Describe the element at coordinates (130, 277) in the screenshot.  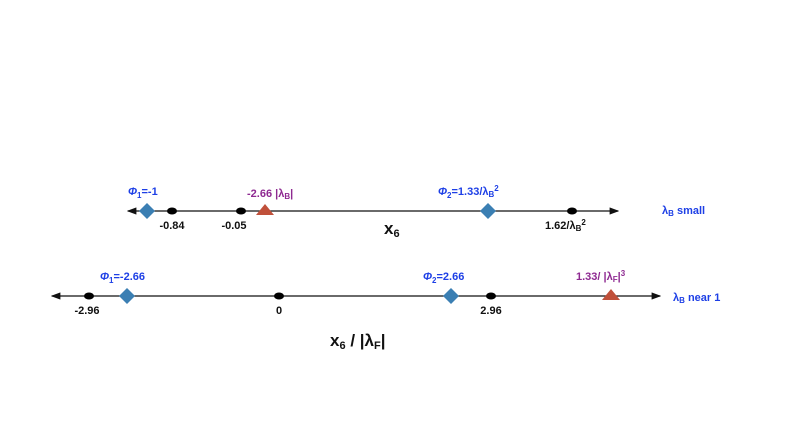
I see `label-part: =-2.66` at that location.